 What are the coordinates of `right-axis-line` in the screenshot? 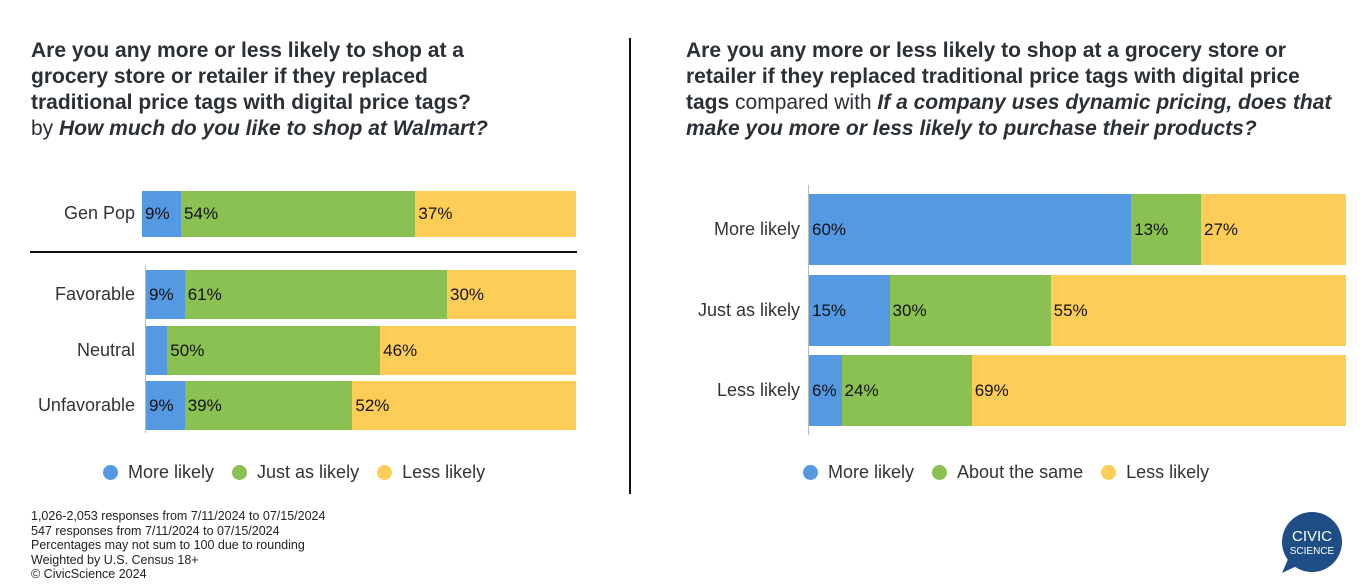 It's located at (808, 310).